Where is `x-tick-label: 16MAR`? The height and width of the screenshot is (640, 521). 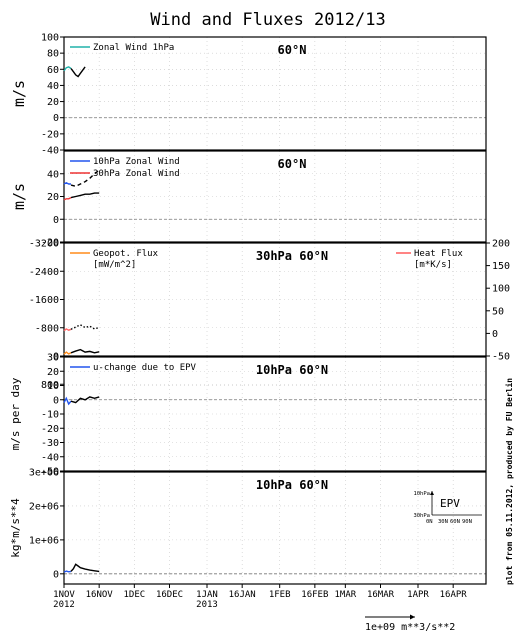 x-tick-label: 16MAR is located at coordinates (381, 595).